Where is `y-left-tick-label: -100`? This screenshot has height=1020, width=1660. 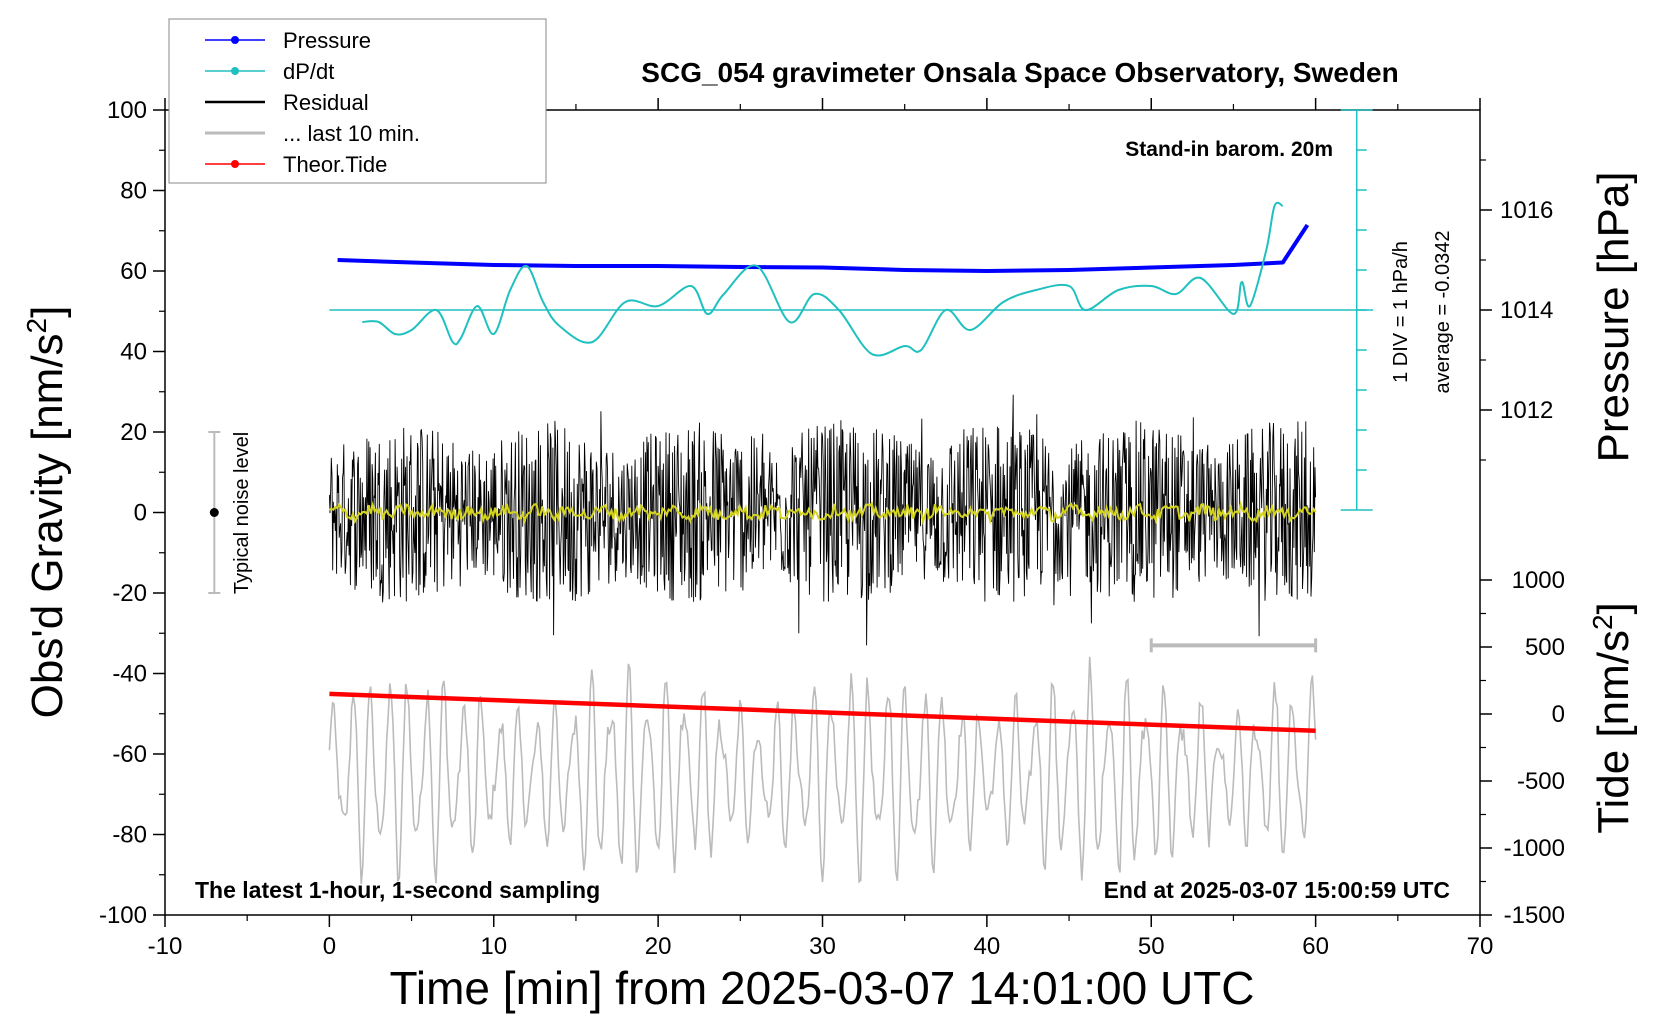
y-left-tick-label: -100 is located at coordinates (123, 915).